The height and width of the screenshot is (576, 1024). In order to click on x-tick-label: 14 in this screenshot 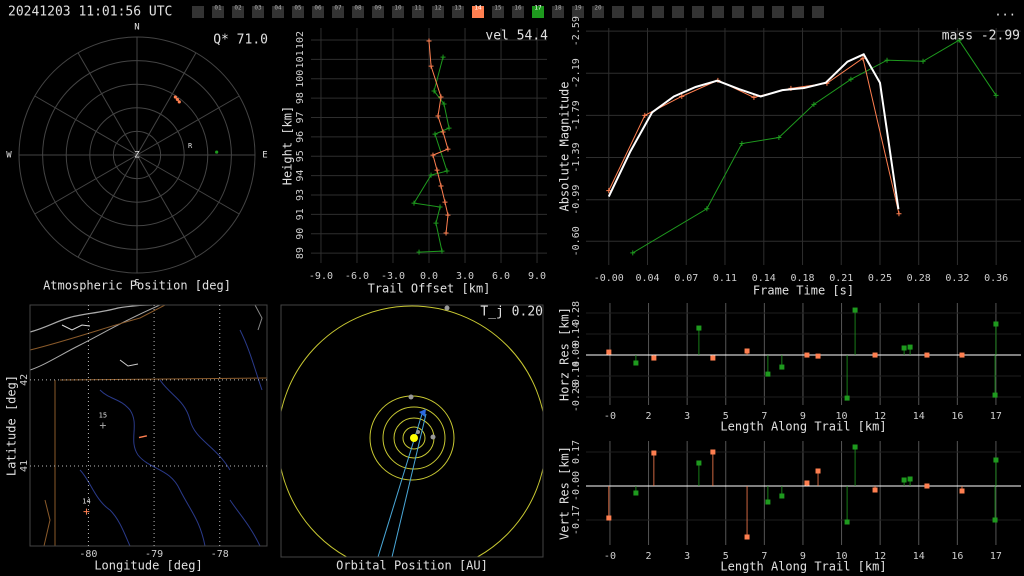, I will do `click(919, 416)`.